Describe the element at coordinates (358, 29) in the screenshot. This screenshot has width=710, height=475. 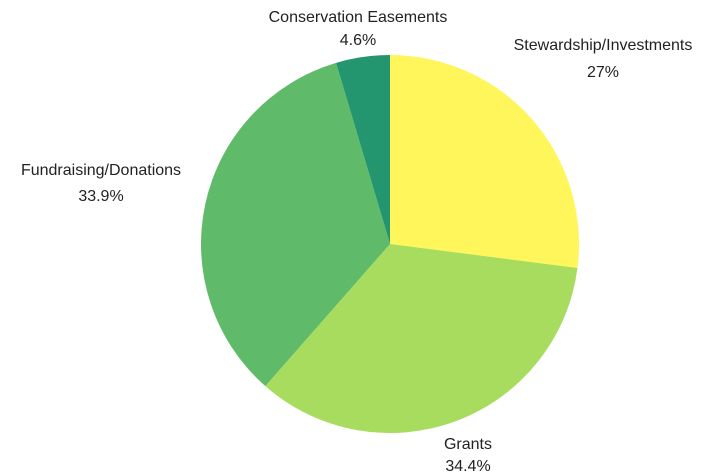
I see `slice-label-conservation: Conservation Easements 4.6%` at that location.